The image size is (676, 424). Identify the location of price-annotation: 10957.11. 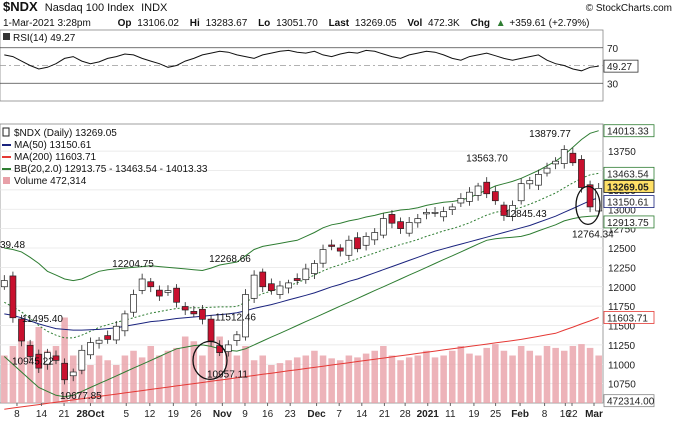
(227, 375).